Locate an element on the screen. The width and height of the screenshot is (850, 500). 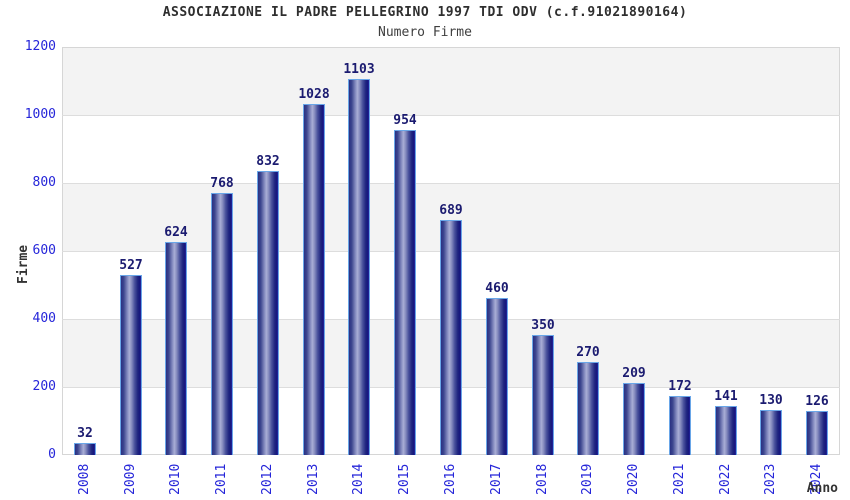
x-tick-label: 2016 is located at coordinates (450, 479).